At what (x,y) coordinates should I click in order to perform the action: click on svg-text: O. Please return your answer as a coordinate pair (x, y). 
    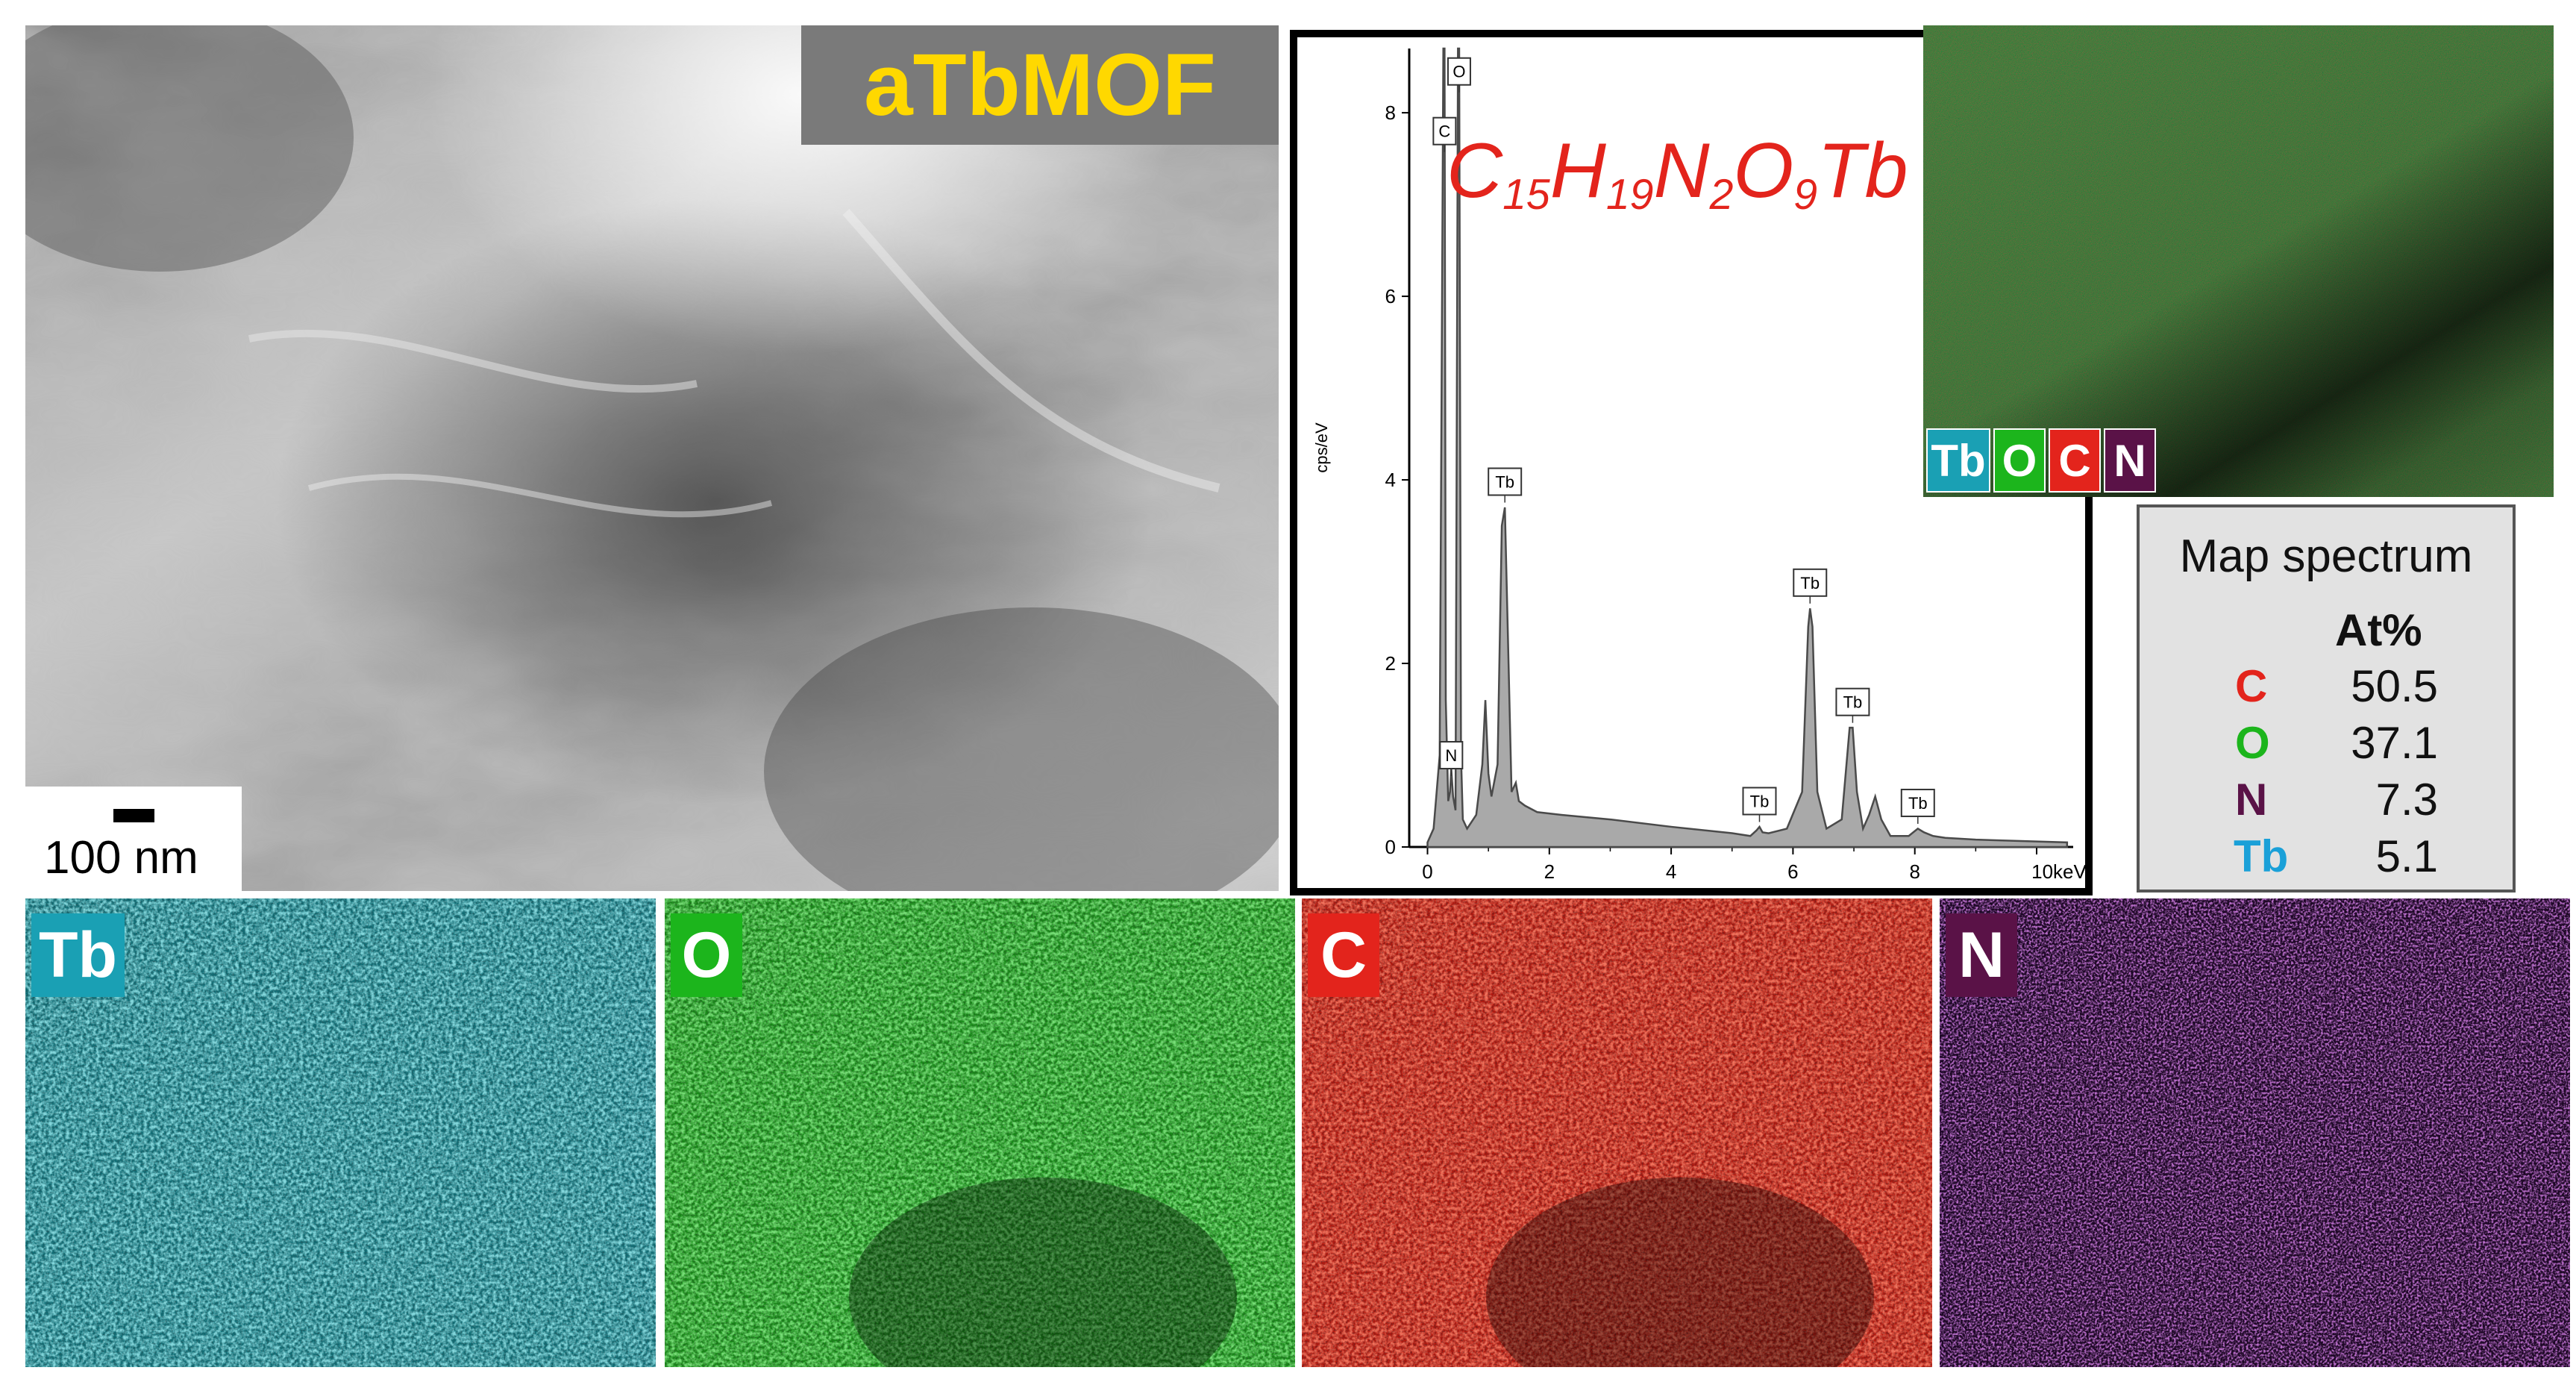
    Looking at the image, I should click on (1458, 72).